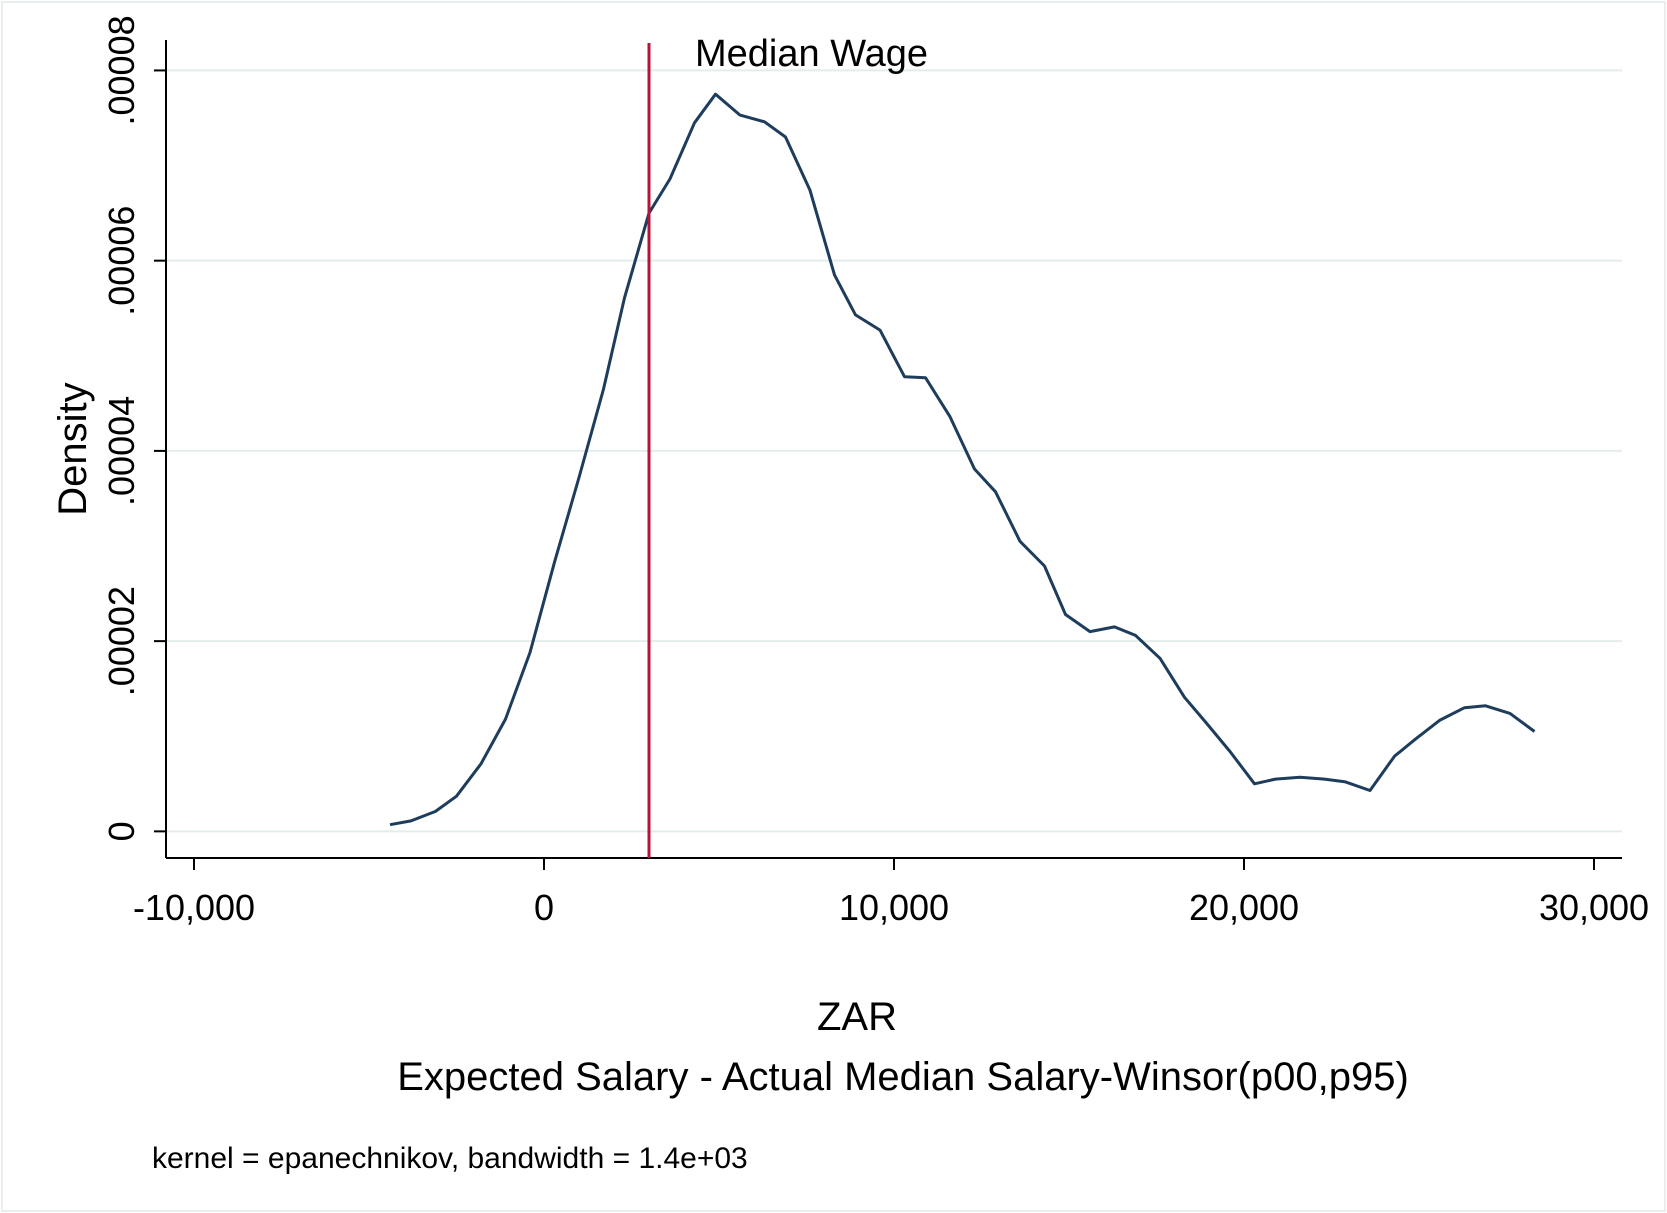 The height and width of the screenshot is (1213, 1667). I want to click on y-tick-label: .00004, so click(121, 451).